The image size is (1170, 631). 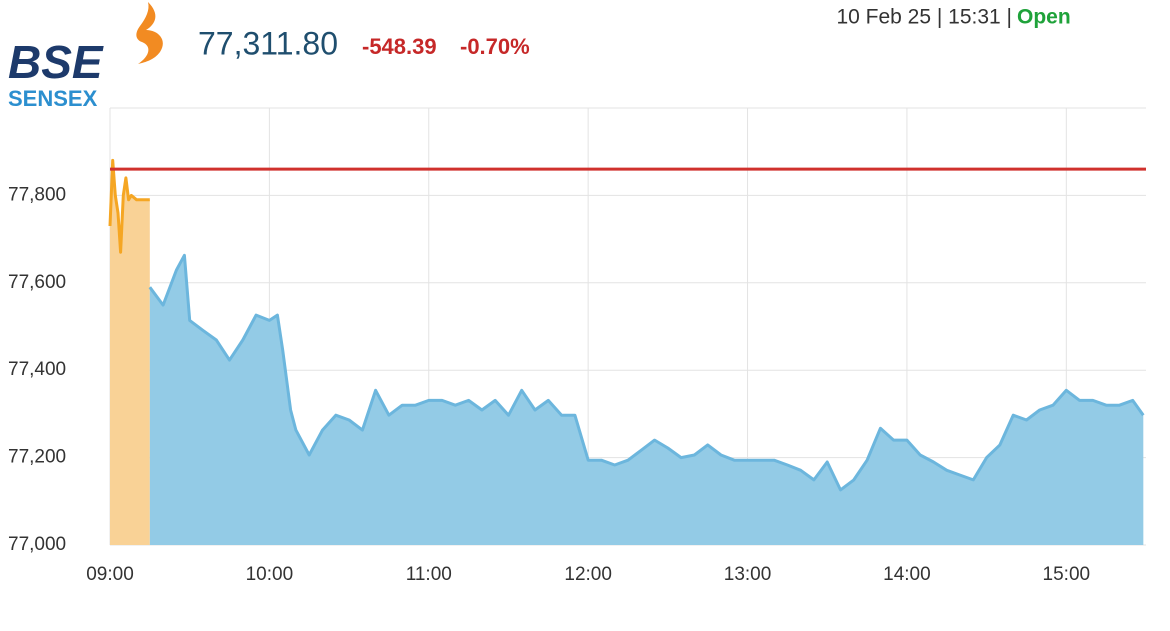 I want to click on timestamp: 10 Feb 25 | 15:31 |, so click(x=924, y=17).